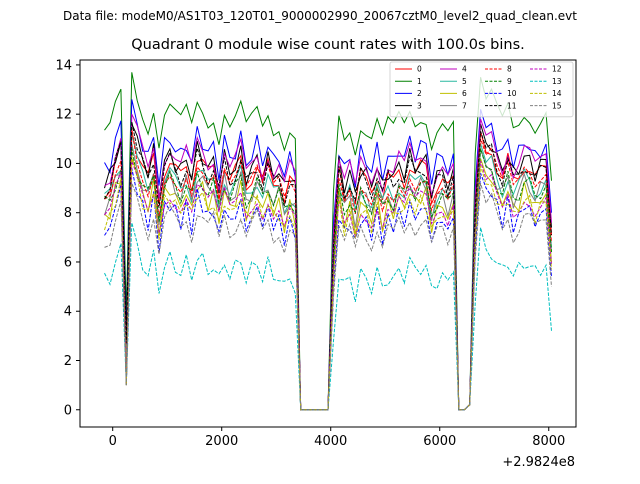  I want to click on x-tick-label: 8000, so click(548, 441).